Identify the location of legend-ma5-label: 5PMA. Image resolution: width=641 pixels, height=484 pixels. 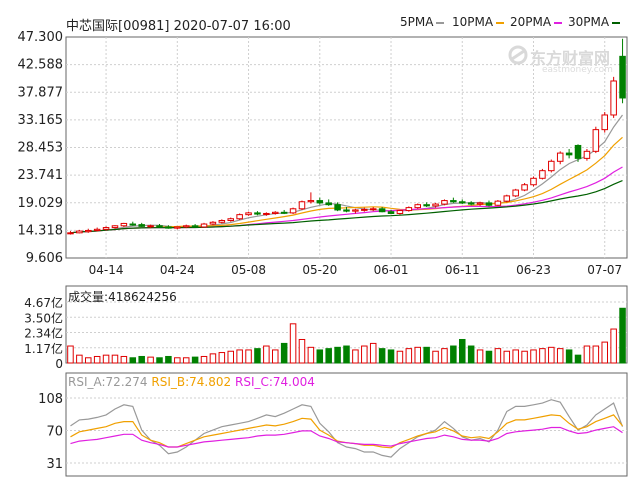
(417, 22).